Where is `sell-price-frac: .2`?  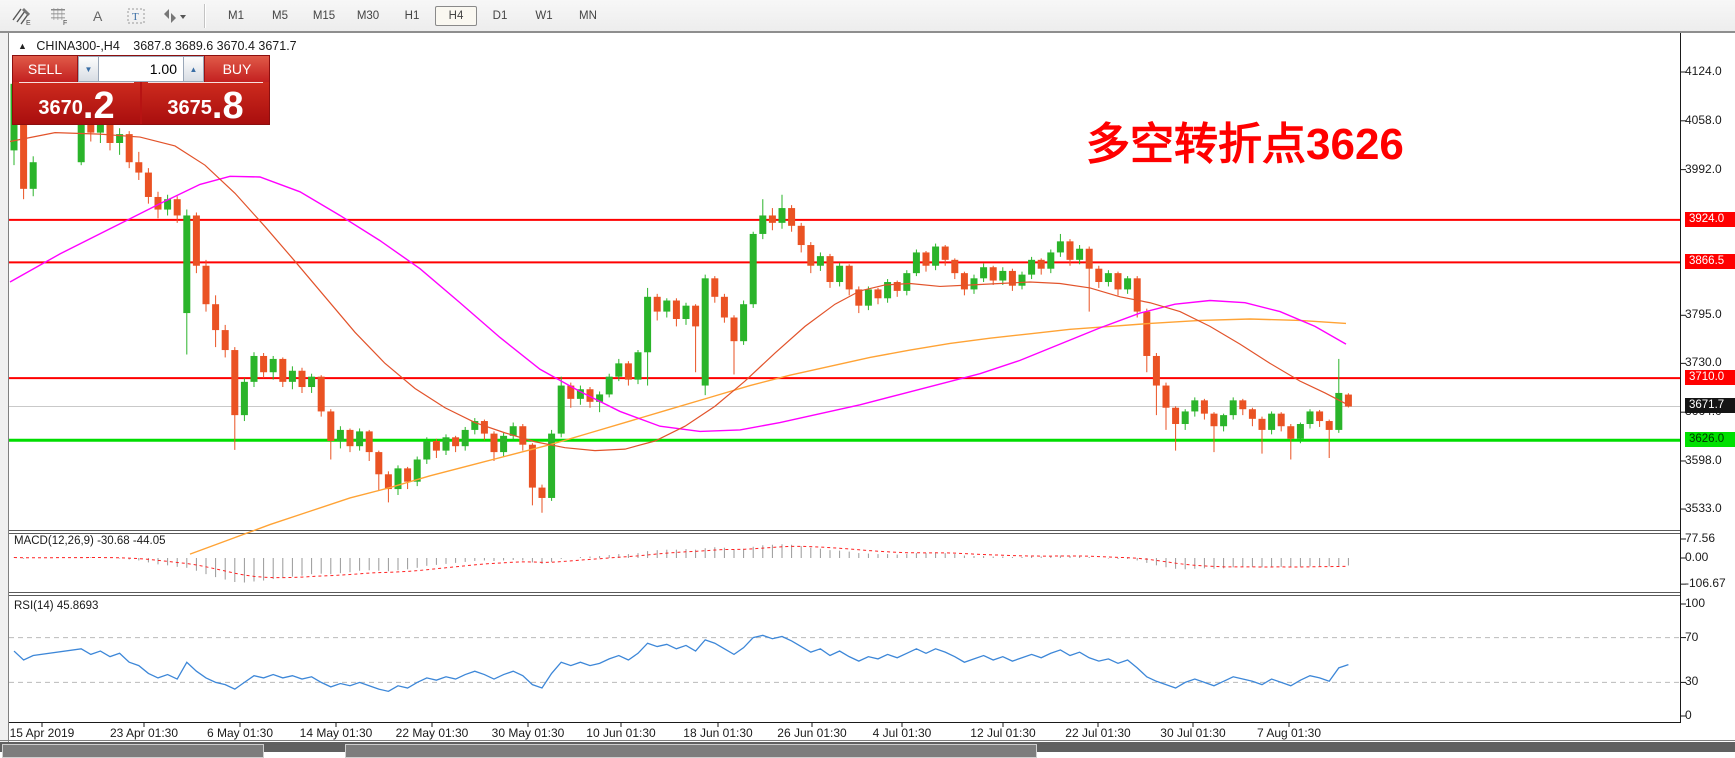 sell-price-frac: .2 is located at coordinates (98, 105).